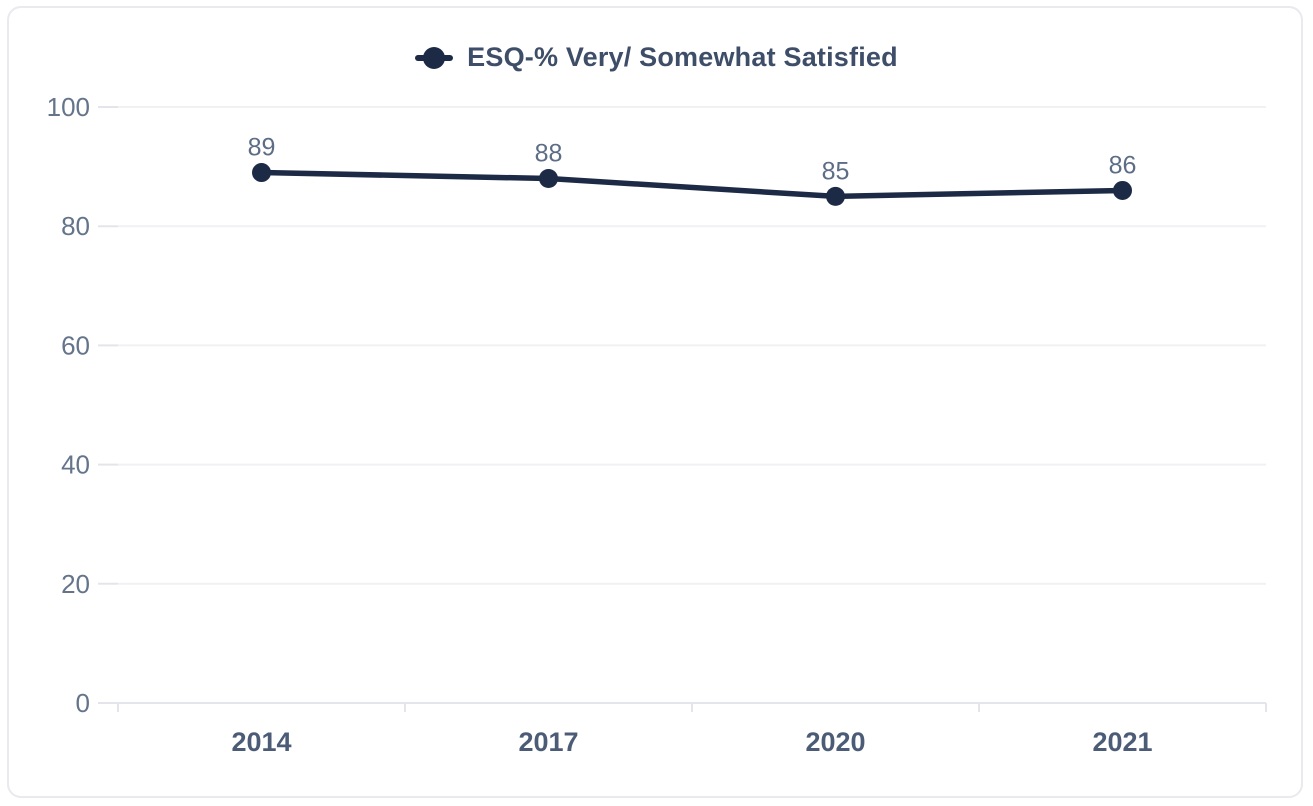  What do you see at coordinates (548, 742) in the screenshot?
I see `x-tick-label: 2017` at bounding box center [548, 742].